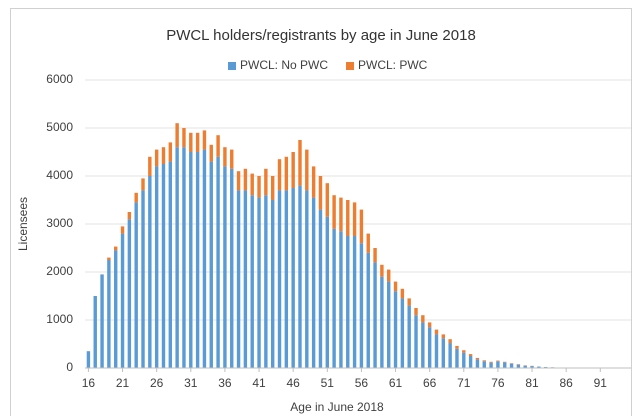 Image resolution: width=642 pixels, height=416 pixels. I want to click on x-tick-label: 76, so click(498, 383).